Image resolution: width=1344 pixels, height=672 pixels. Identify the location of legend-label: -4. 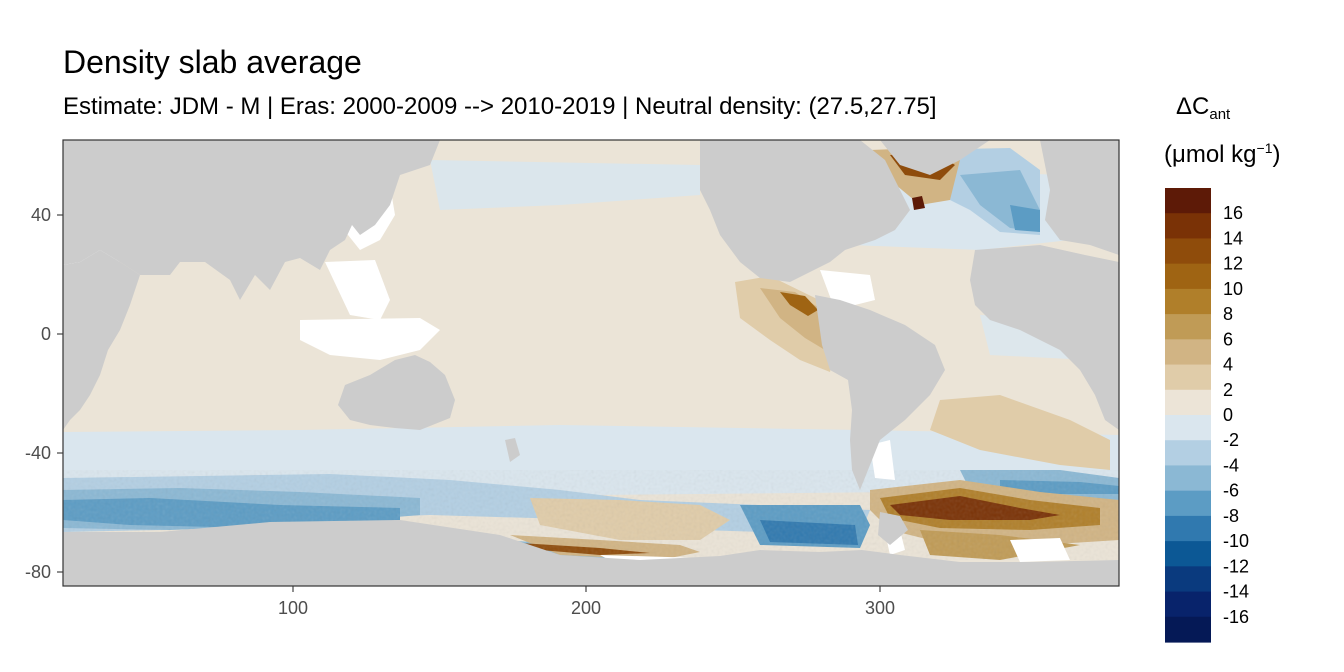
(1231, 465).